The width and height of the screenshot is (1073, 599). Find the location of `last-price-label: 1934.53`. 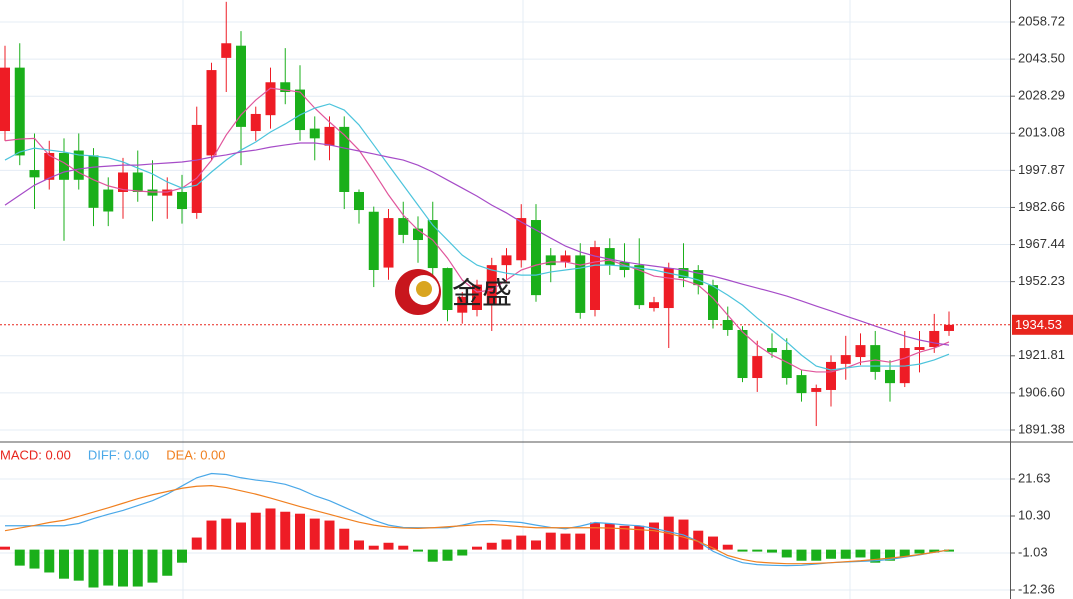

last-price-label: 1934.53 is located at coordinates (1038, 324).